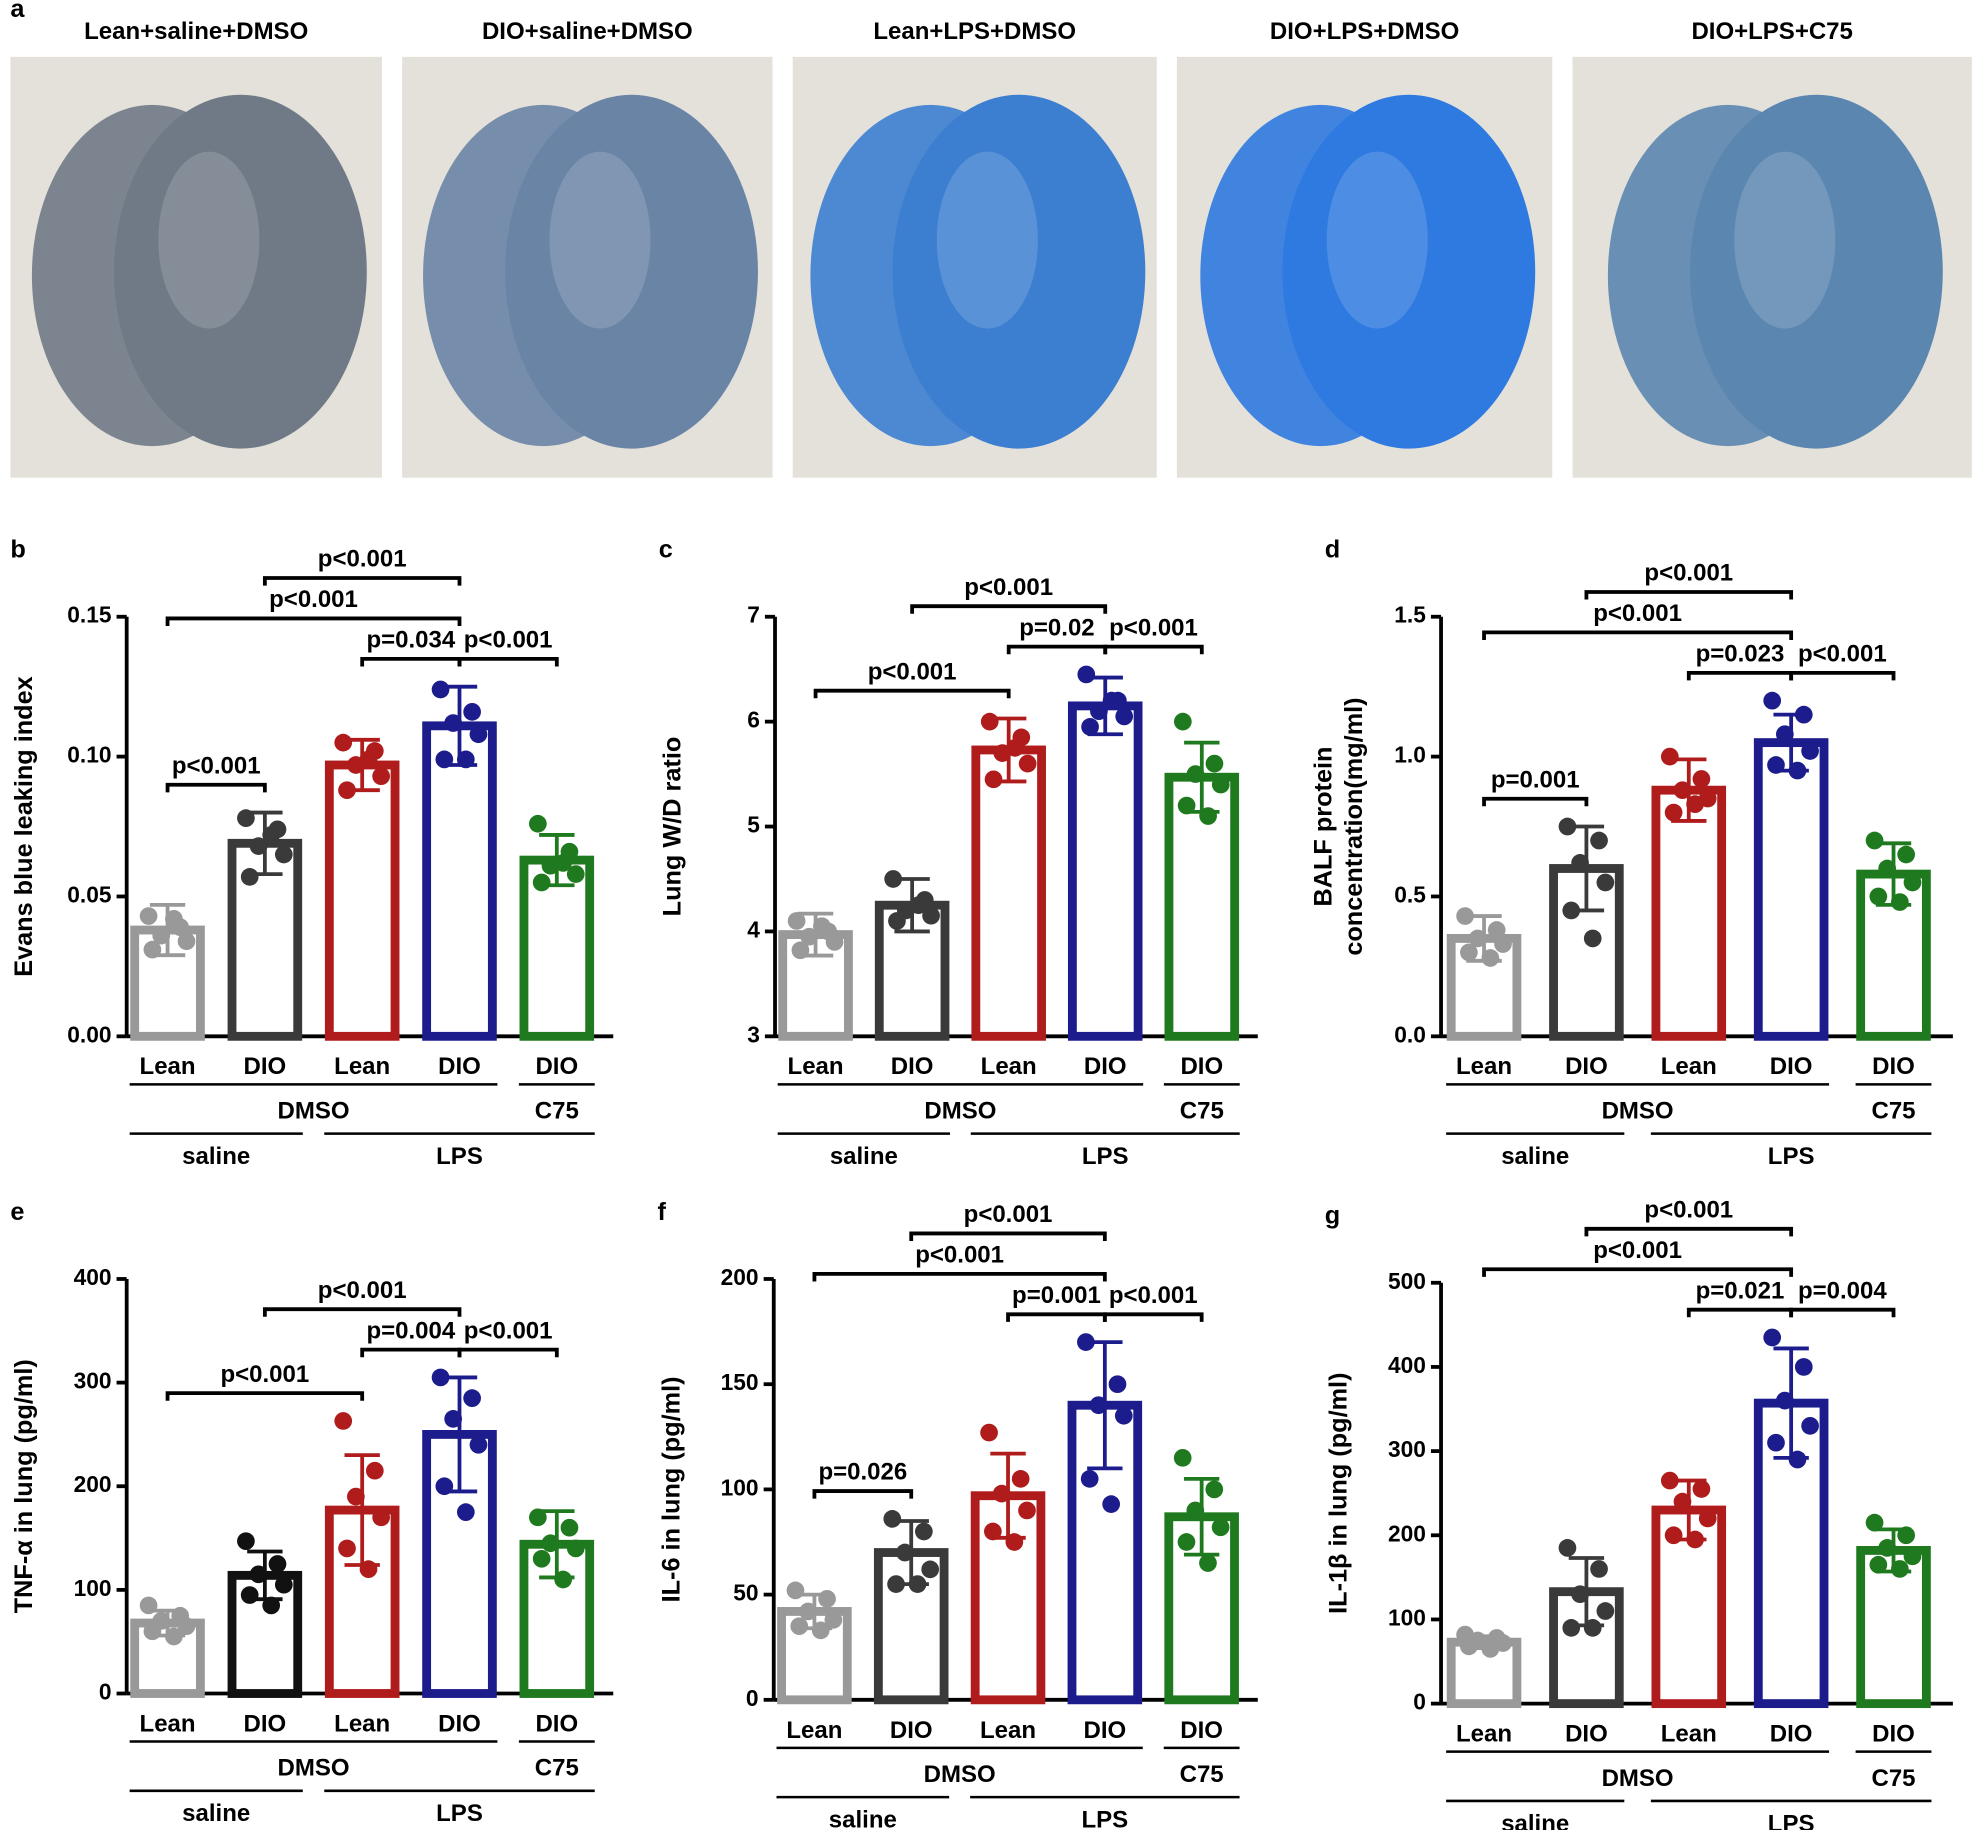  I want to click on y-tick-label: 0.5, so click(1410, 894).